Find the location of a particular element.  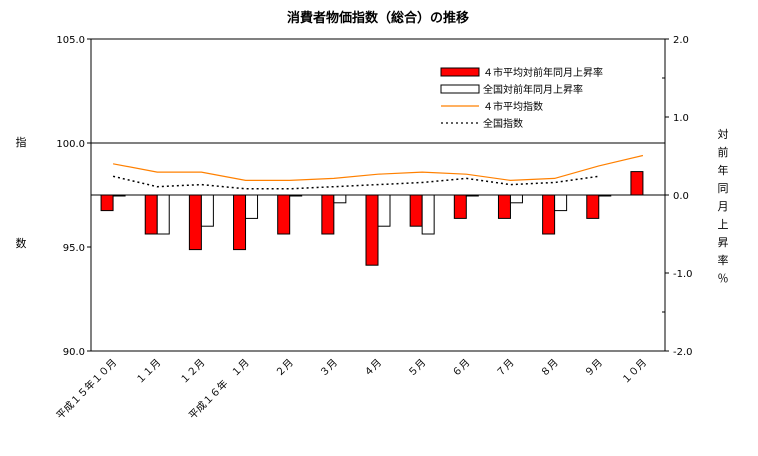

left-axis-label-char: 指 is located at coordinates (21, 142).